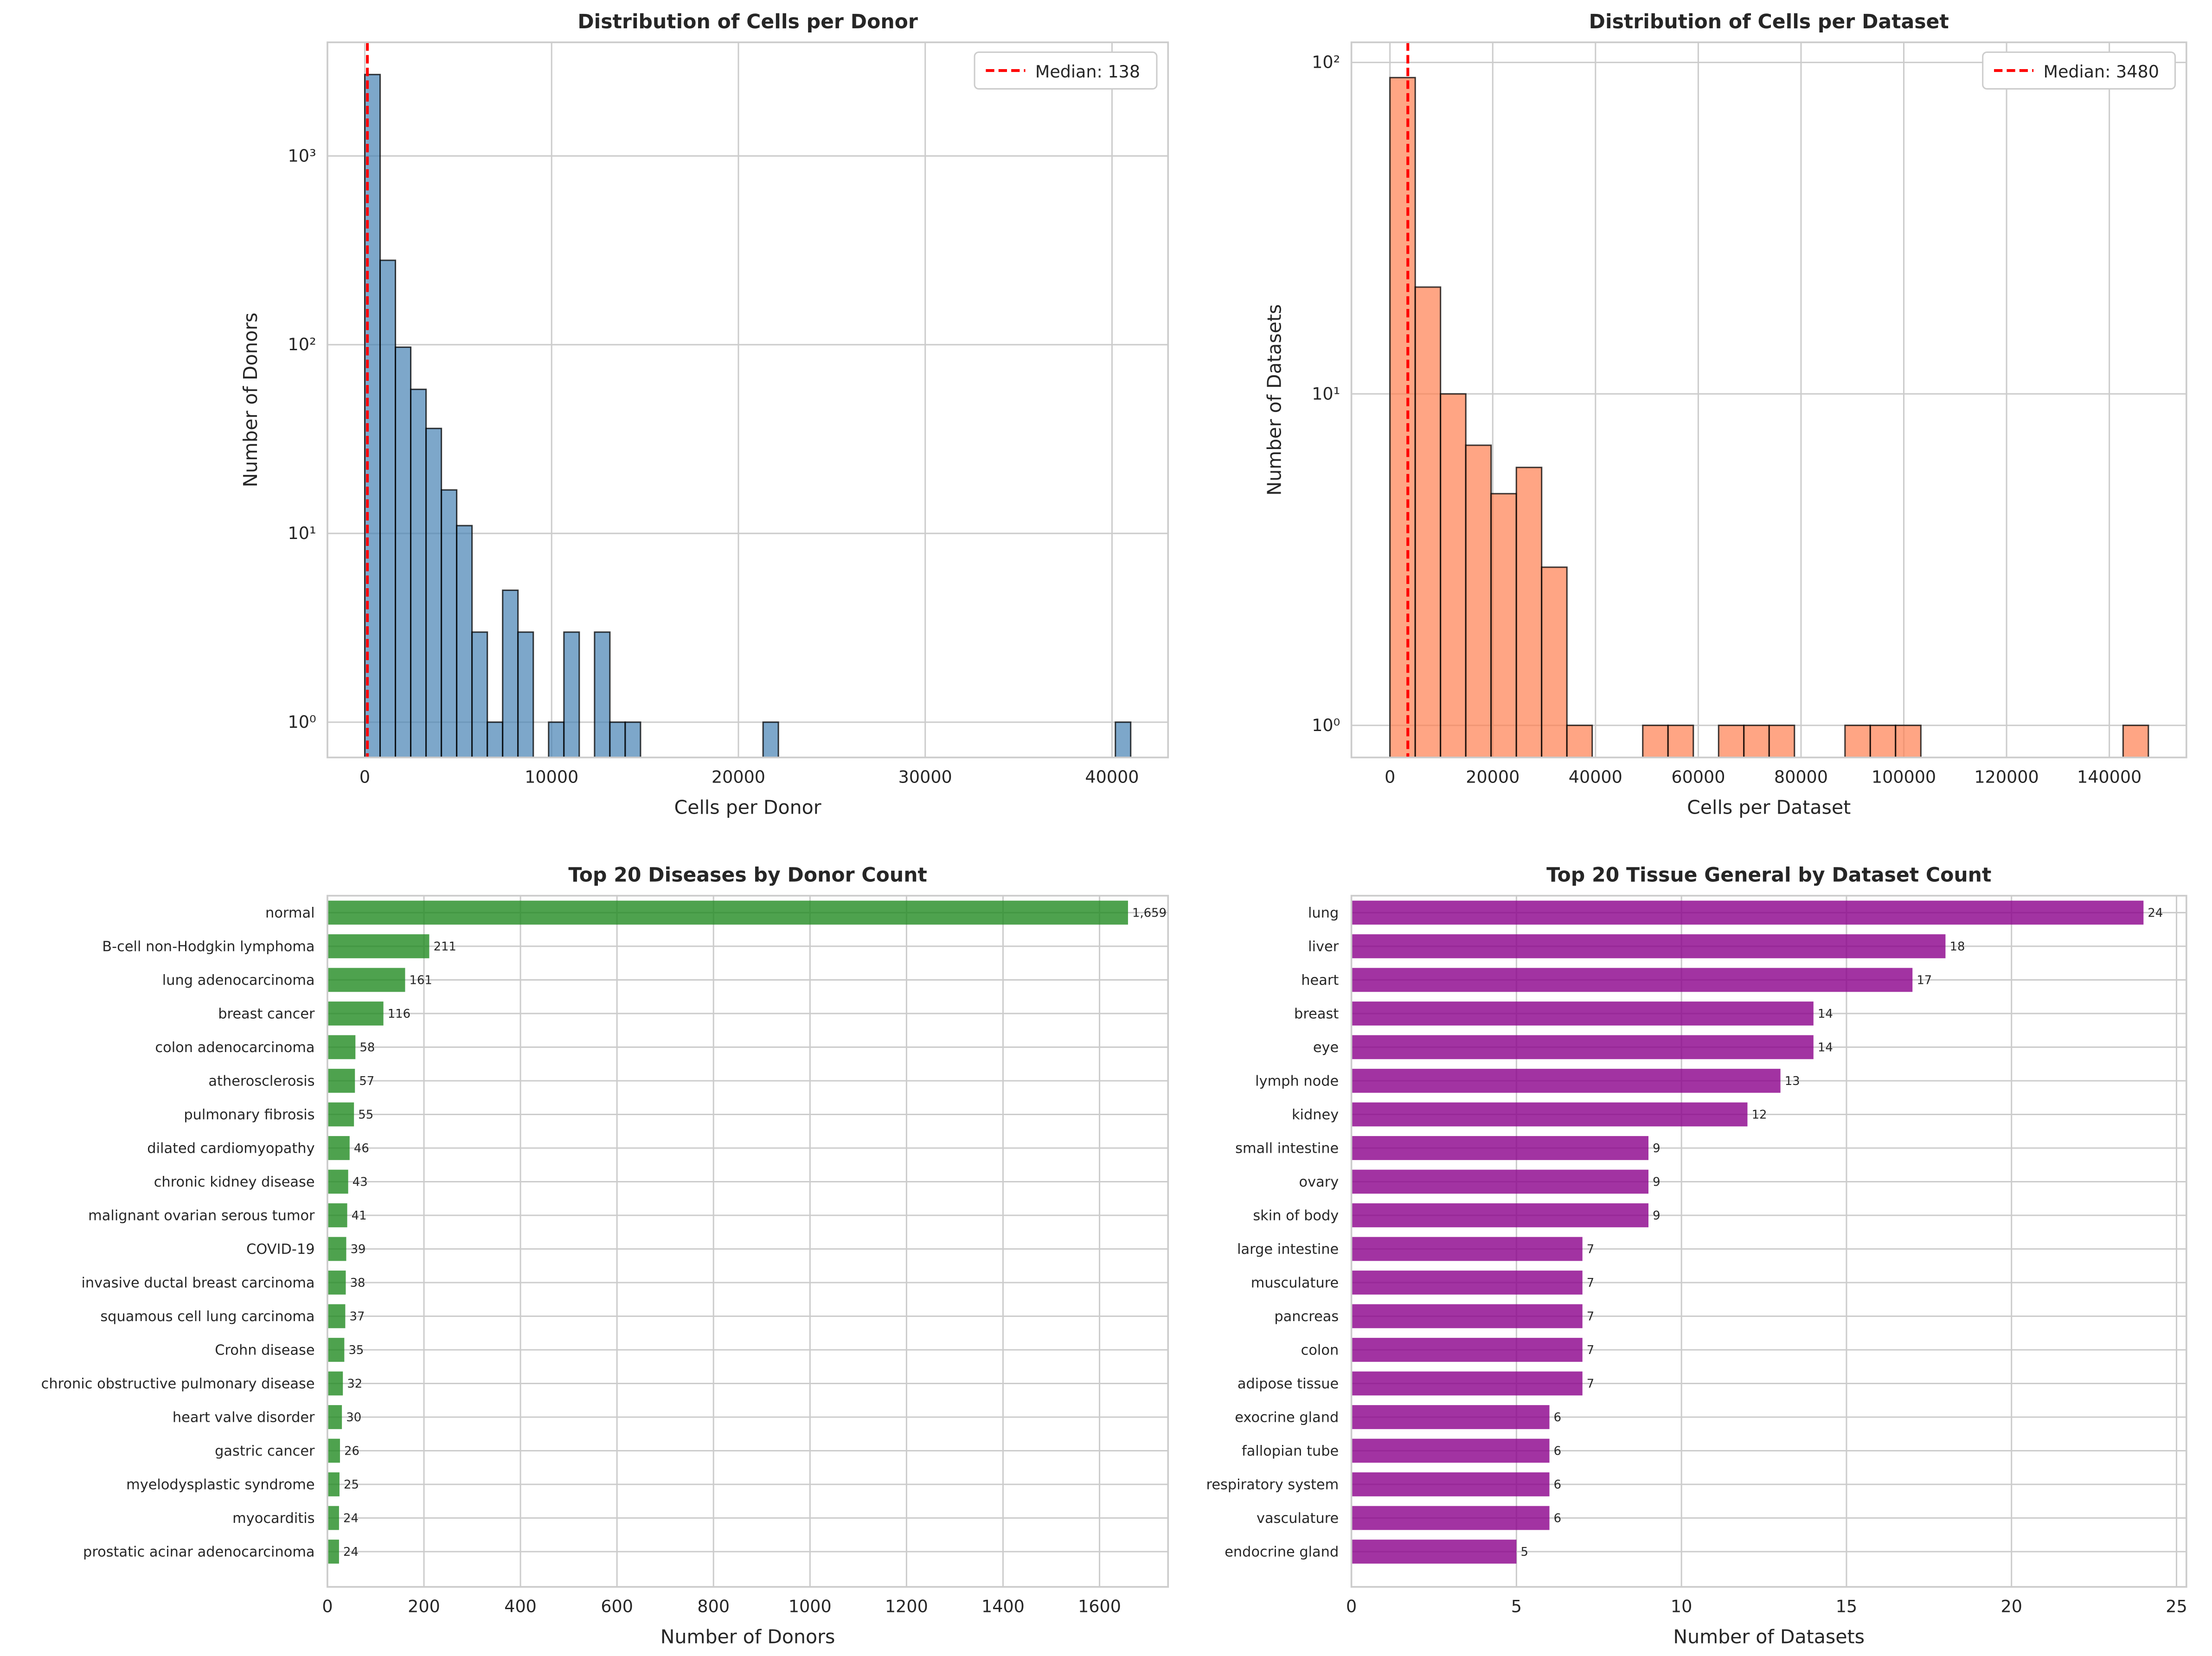 The width and height of the screenshot is (2212, 1656). I want to click on value-label: 26, so click(351, 1451).